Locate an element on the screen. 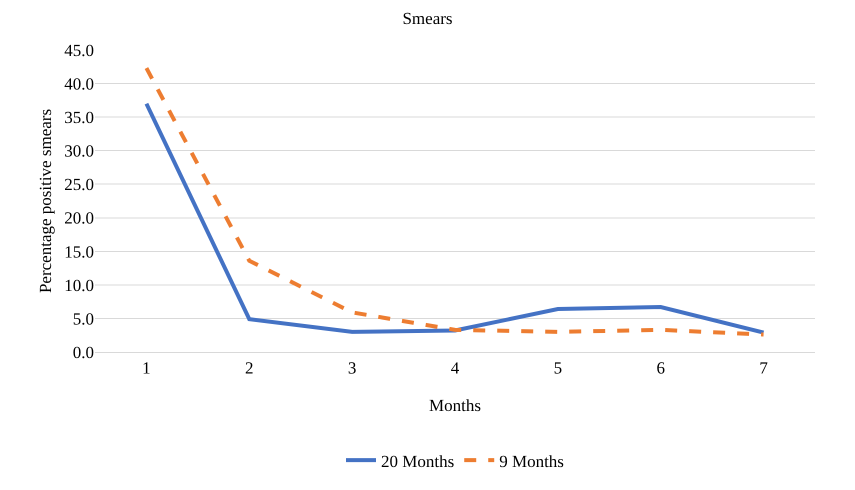 The width and height of the screenshot is (855, 490). y-axis-title: Percentage positive smears is located at coordinates (45, 201).